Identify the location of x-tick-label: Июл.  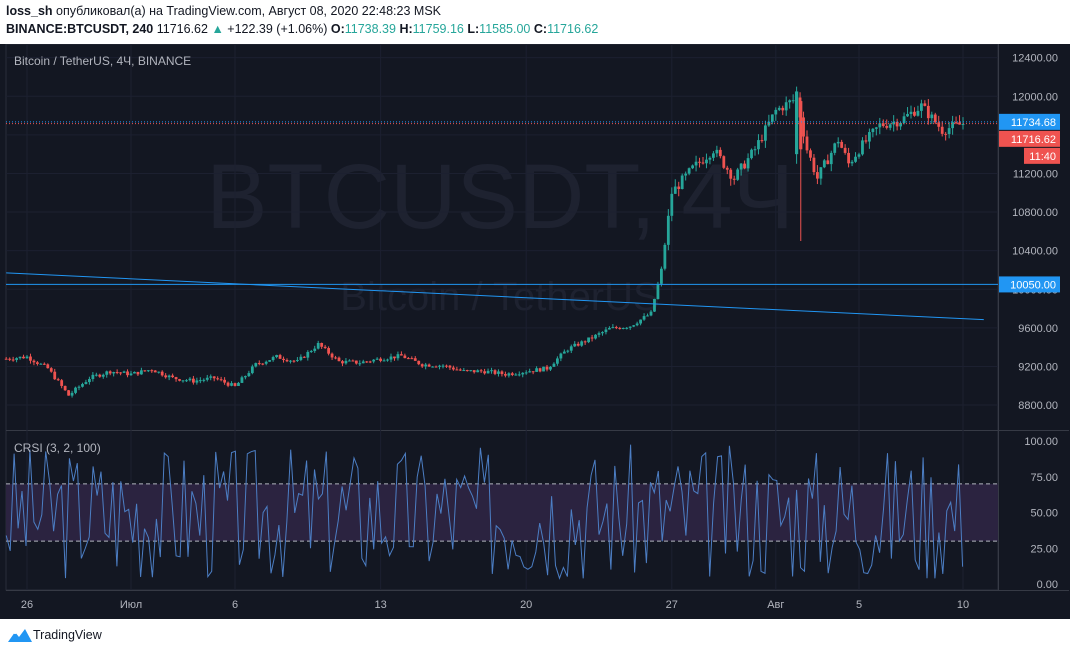
(131, 605).